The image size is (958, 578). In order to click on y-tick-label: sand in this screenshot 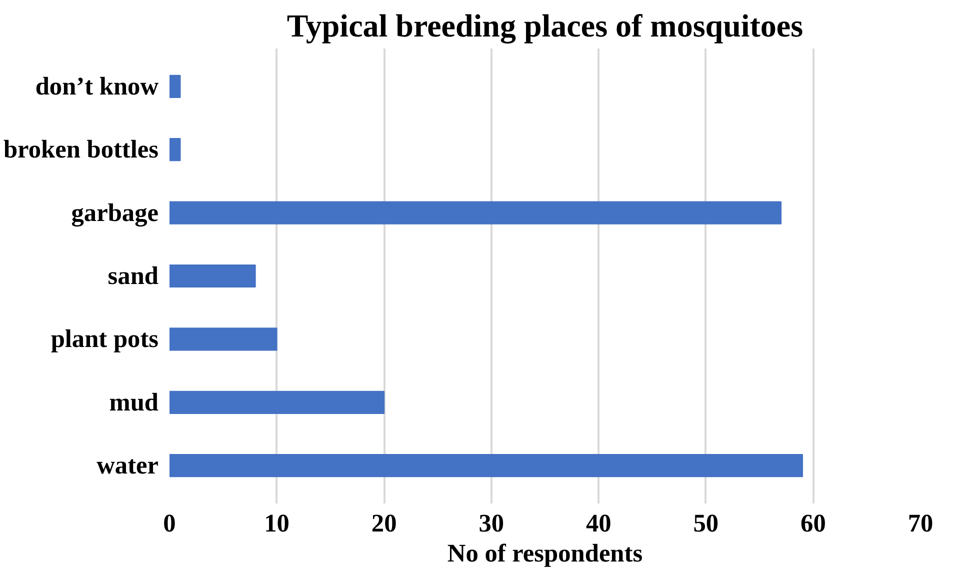, I will do `click(133, 276)`.